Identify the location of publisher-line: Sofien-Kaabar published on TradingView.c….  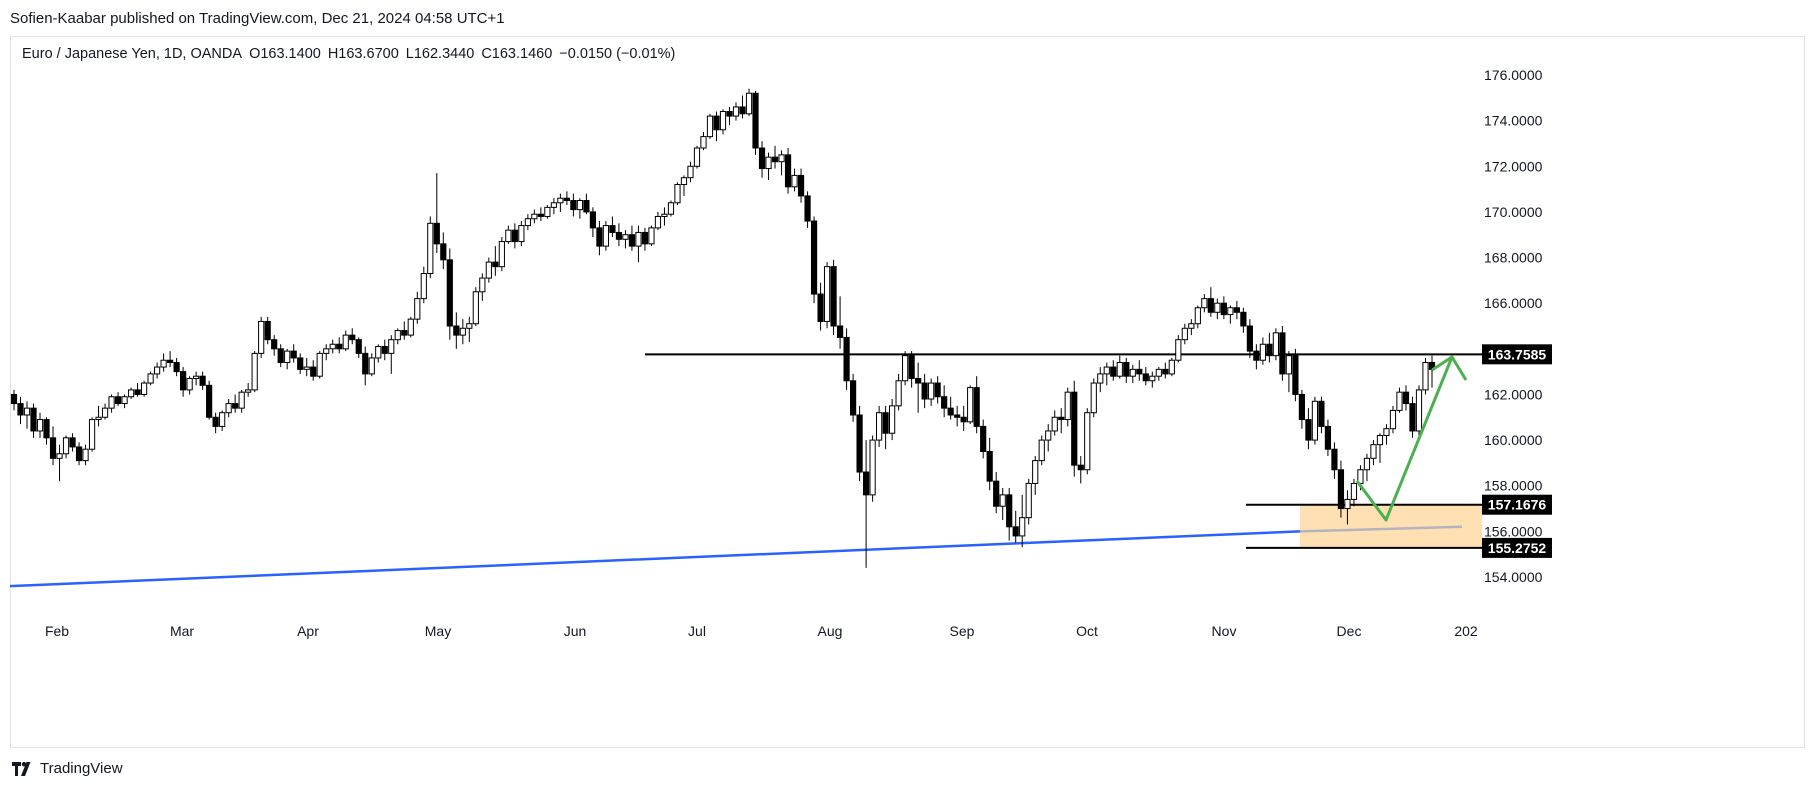
(257, 18).